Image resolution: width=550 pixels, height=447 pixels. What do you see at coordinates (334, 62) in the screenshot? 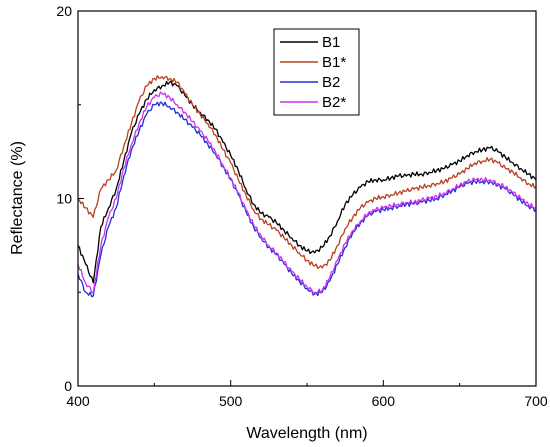
I see `legend-label: B1*` at bounding box center [334, 62].